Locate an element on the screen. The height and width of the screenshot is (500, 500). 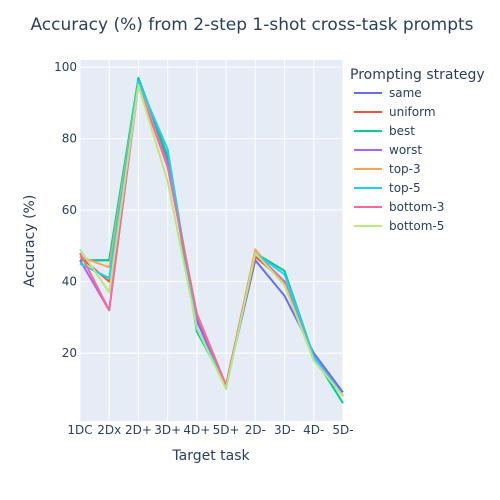
legend-label-uniform: uniform is located at coordinates (412, 112).